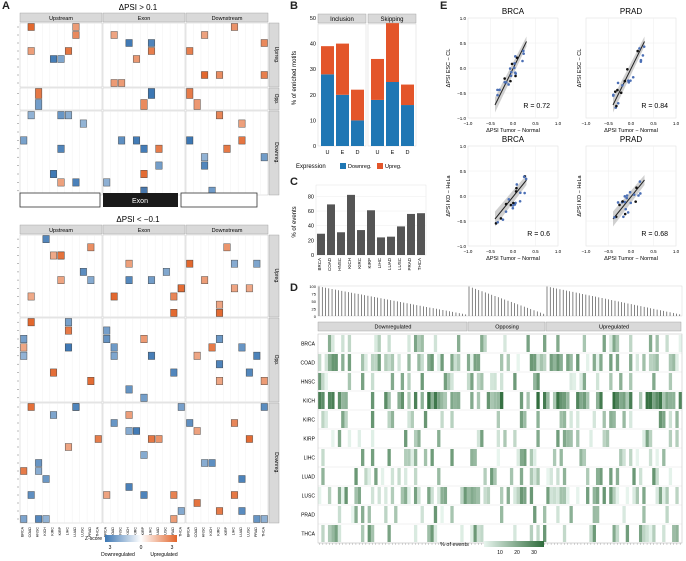  What do you see at coordinates (294, 6) in the screenshot?
I see `panel-b-label: B` at bounding box center [294, 6].